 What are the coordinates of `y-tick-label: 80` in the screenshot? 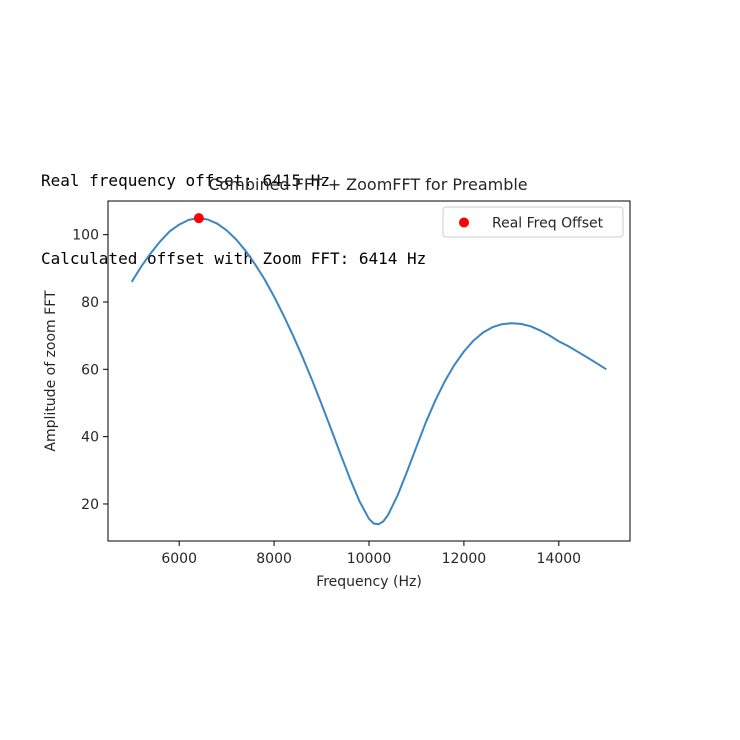 It's located at (90, 303).